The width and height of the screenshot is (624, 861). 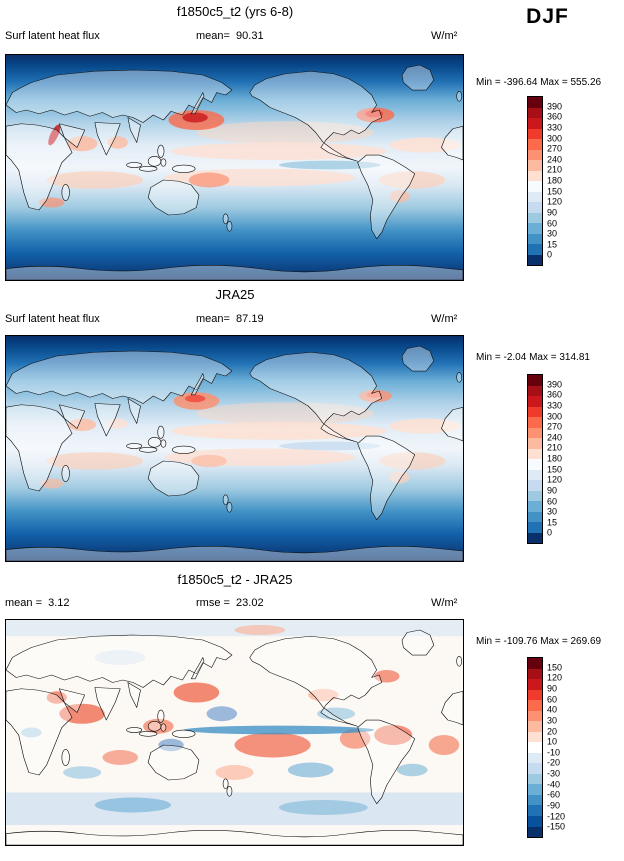 What do you see at coordinates (444, 36) in the screenshot?
I see `panel-model-units-label: W/m²` at bounding box center [444, 36].